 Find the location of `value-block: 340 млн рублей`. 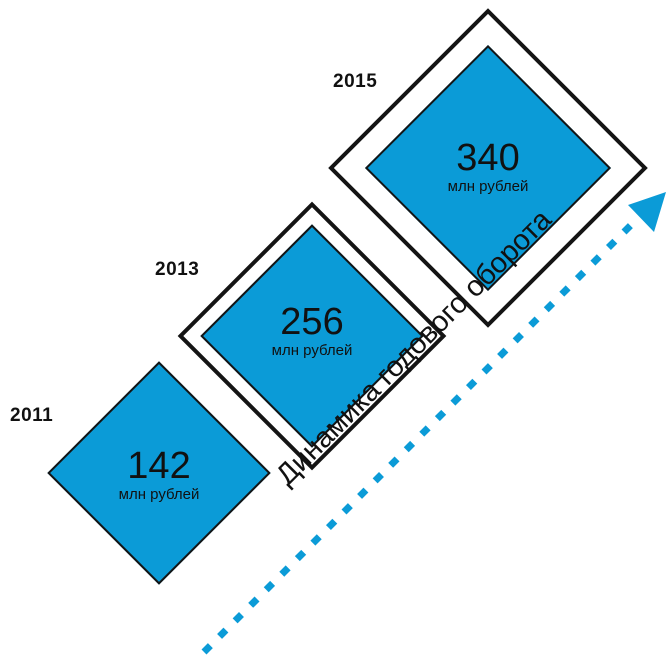

value-block: 340 млн рублей is located at coordinates (488, 167).